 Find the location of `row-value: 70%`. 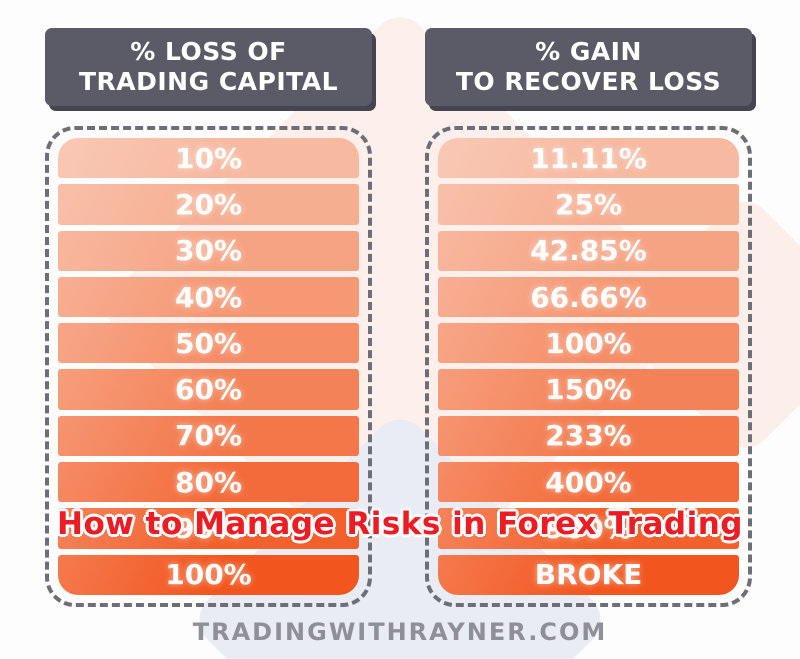

row-value: 70% is located at coordinates (208, 436).